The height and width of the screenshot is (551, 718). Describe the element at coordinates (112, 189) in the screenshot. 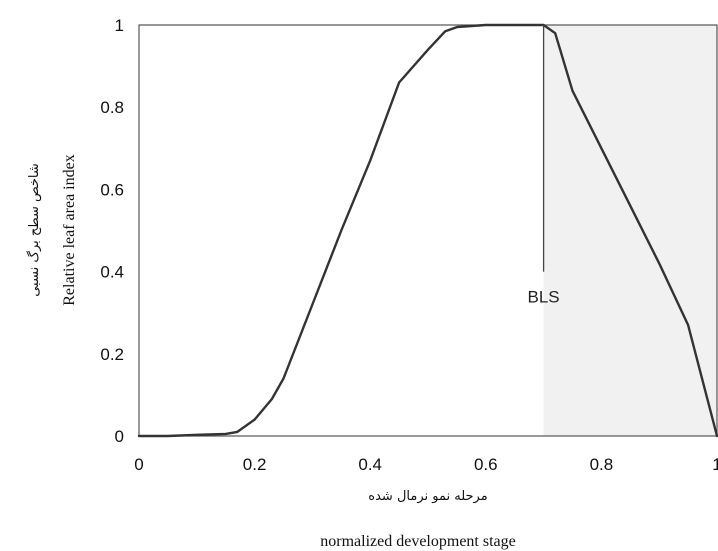

I see `y-tick-label: 0.6` at that location.